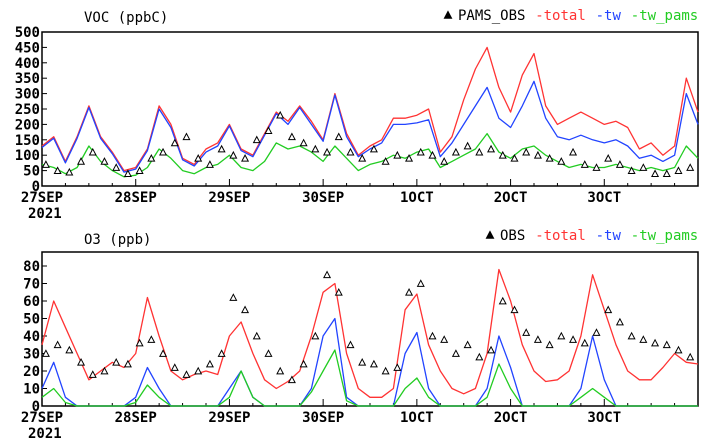 The width and height of the screenshot is (704, 444). Describe the element at coordinates (491, 16) in the screenshot. I see `legend-label: PAMS_OBS` at that location.